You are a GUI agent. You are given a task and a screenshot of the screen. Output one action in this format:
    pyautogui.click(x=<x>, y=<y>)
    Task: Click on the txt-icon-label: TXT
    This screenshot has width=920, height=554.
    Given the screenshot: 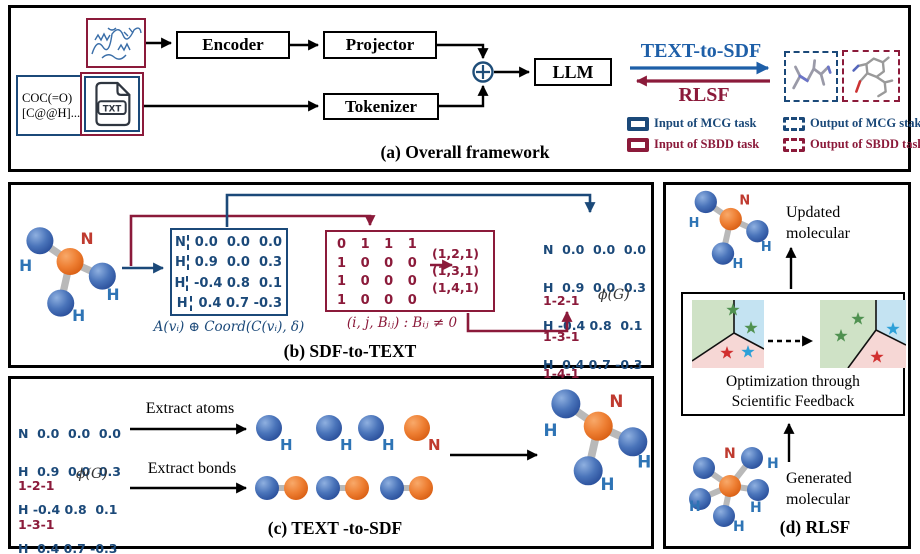 What is the action you would take?
    pyautogui.click(x=112, y=109)
    